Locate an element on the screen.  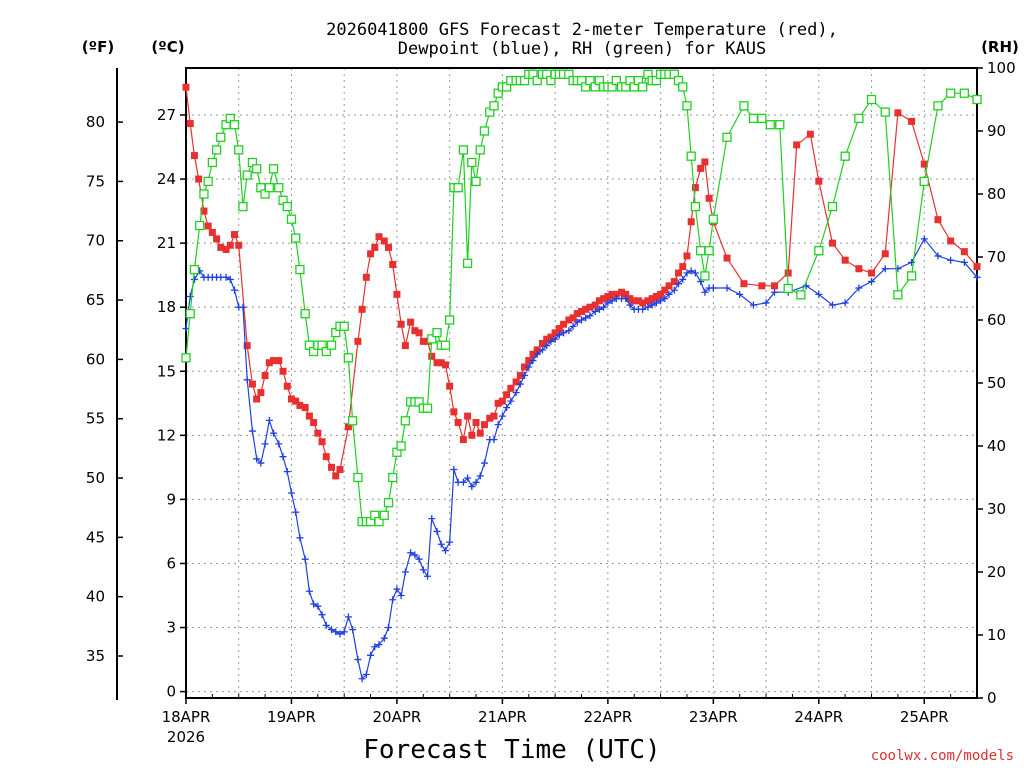
rh-tick-label: 80 is located at coordinates (996, 194).